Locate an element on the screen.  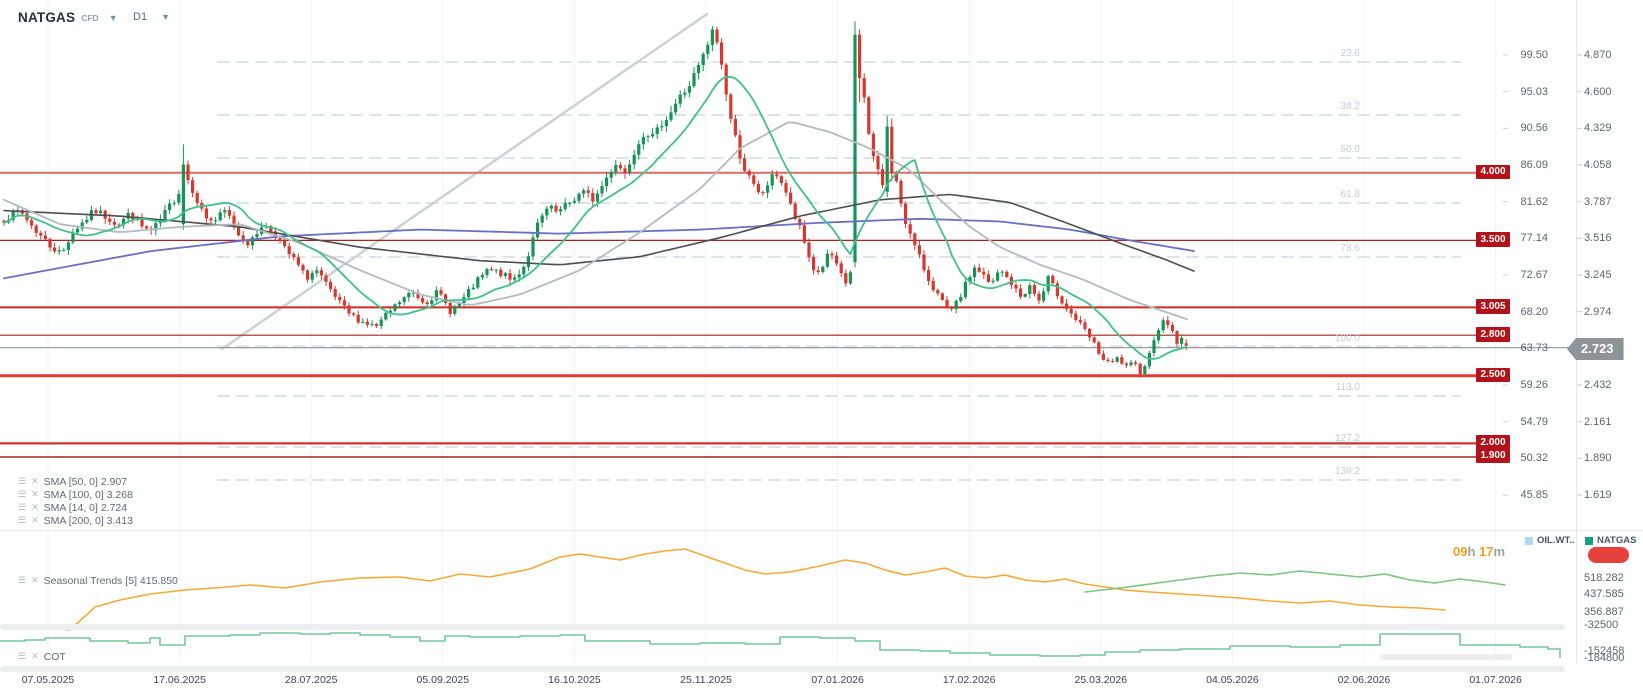
indicator-row-sma50: ☰ ✕ SMA [50, 0] 2.907 is located at coordinates (72, 481).